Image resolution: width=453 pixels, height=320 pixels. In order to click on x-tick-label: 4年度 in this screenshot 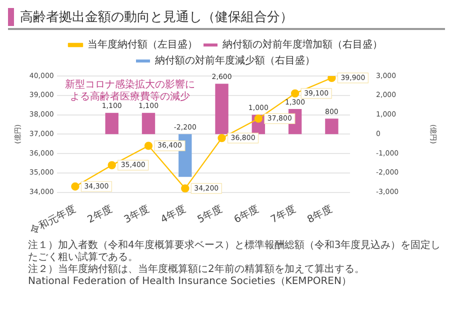, I will do `click(173, 214)`.